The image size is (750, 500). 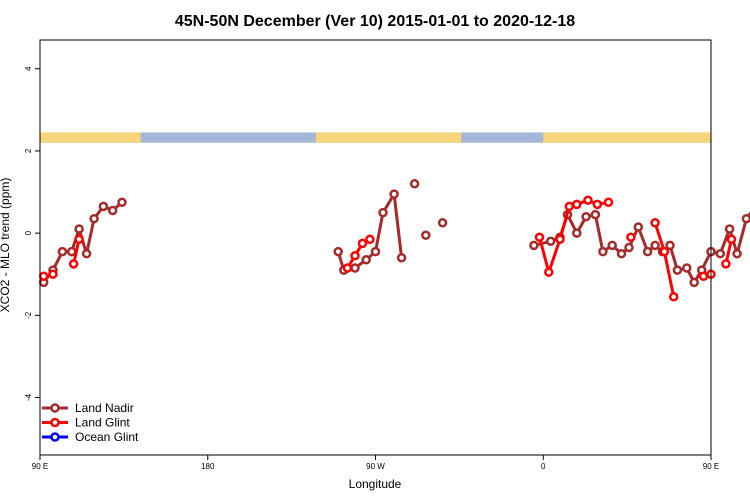 I want to click on x-axis: 90 E 180 90 W 0 90 E, so click(x=375, y=463).